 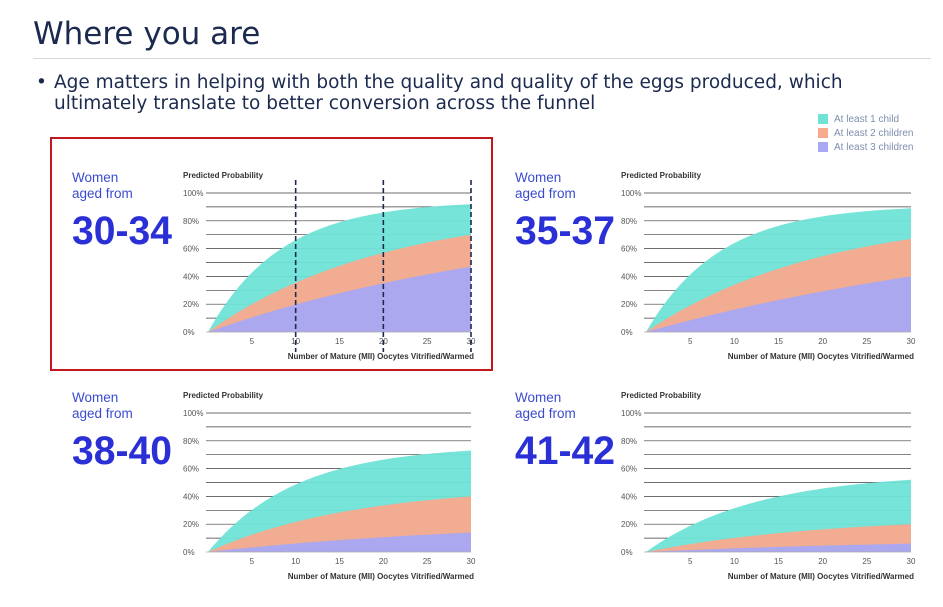 I want to click on legend-label: At least 1 child, so click(x=867, y=119).